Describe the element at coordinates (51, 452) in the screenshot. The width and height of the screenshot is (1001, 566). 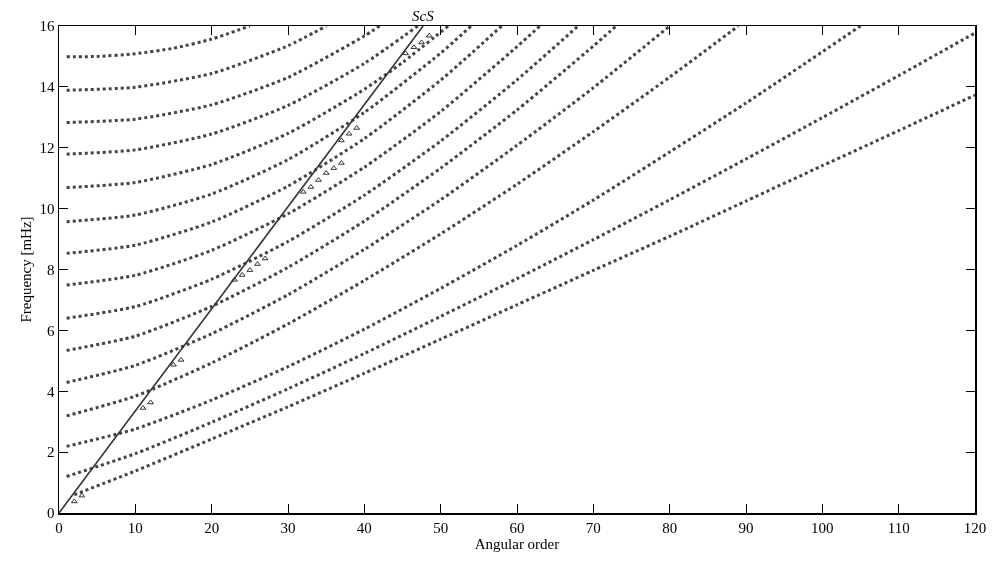
I see `y-tick-label: 2` at that location.